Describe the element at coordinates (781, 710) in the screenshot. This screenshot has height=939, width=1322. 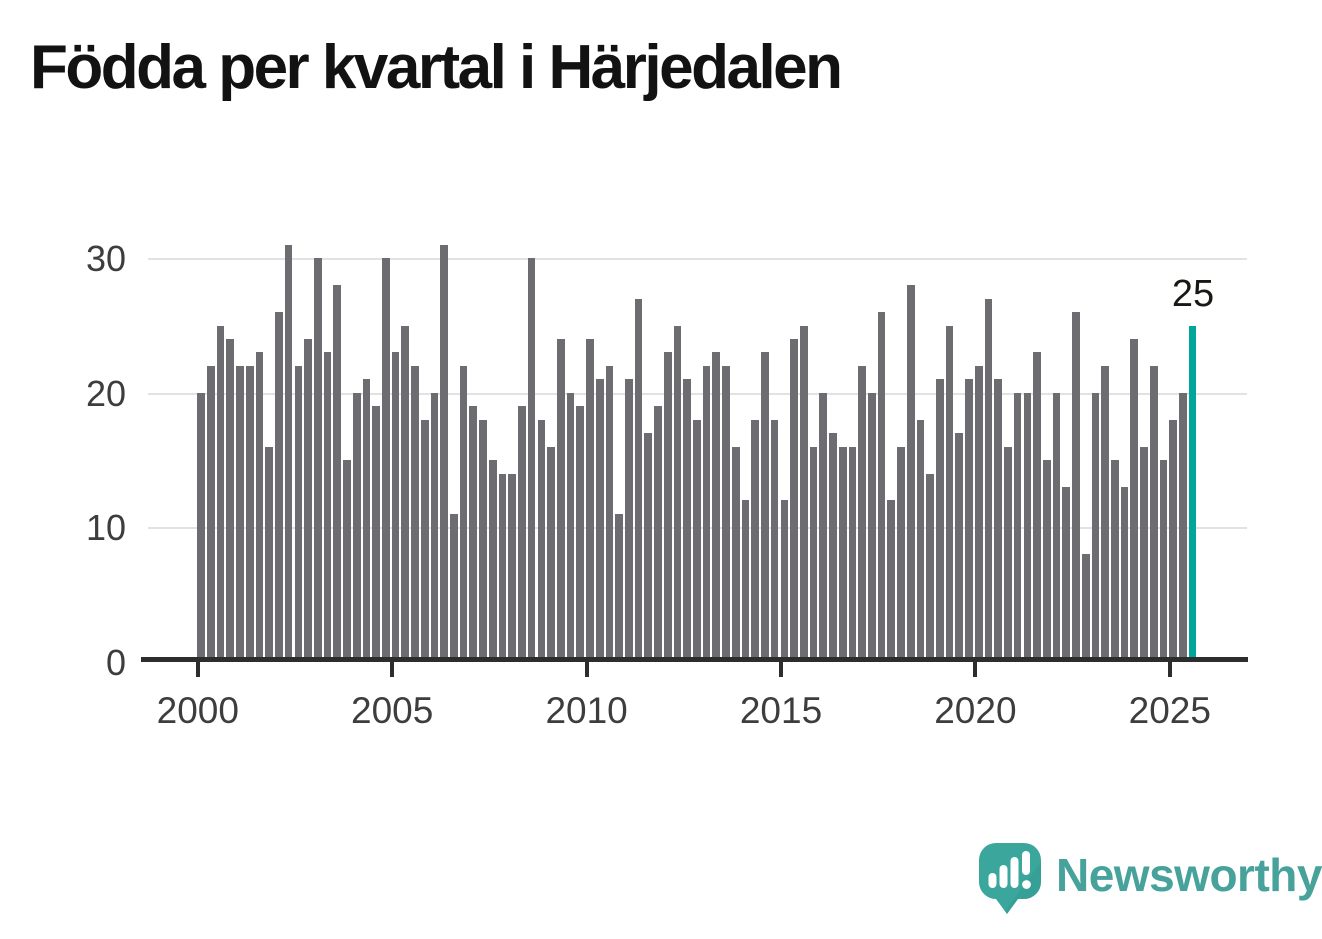
I see `x-axis-label: 2015` at that location.